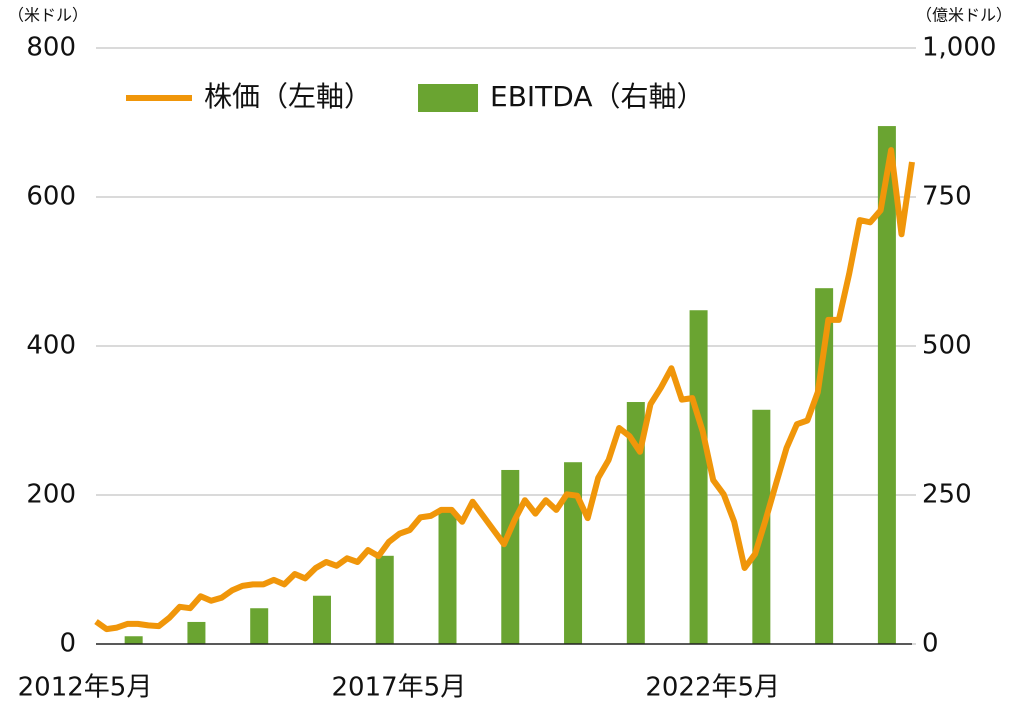  Describe the element at coordinates (964, 15) in the screenshot. I see `y2-unit: （億米ドル）` at that location.